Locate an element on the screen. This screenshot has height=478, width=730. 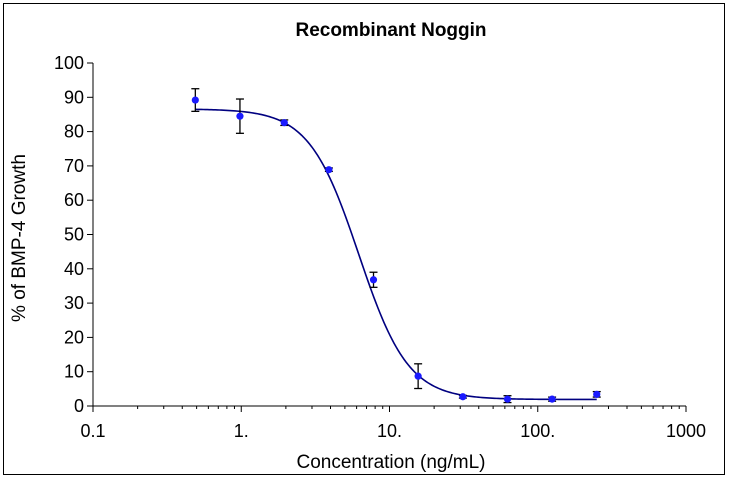
y-tick-label: 80 is located at coordinates (74, 132).